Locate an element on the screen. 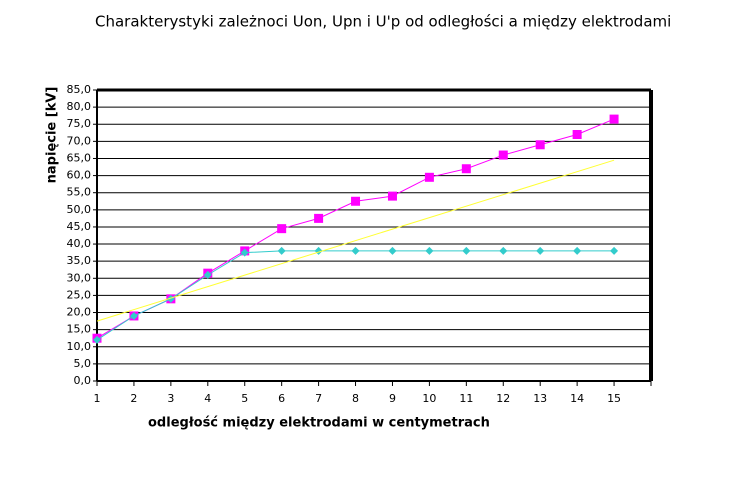 The height and width of the screenshot is (491, 735). x-tick-label: 11 is located at coordinates (466, 398).